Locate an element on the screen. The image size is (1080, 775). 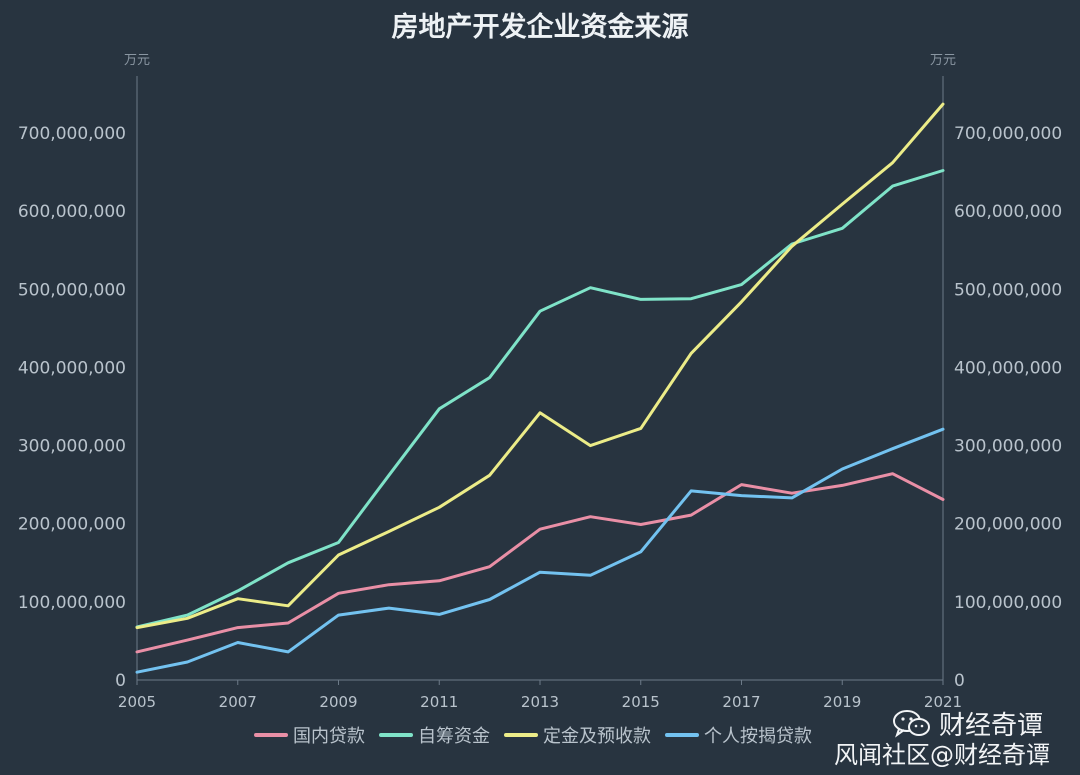
y-tick-label-left: 300,000,000 is located at coordinates (72, 447).